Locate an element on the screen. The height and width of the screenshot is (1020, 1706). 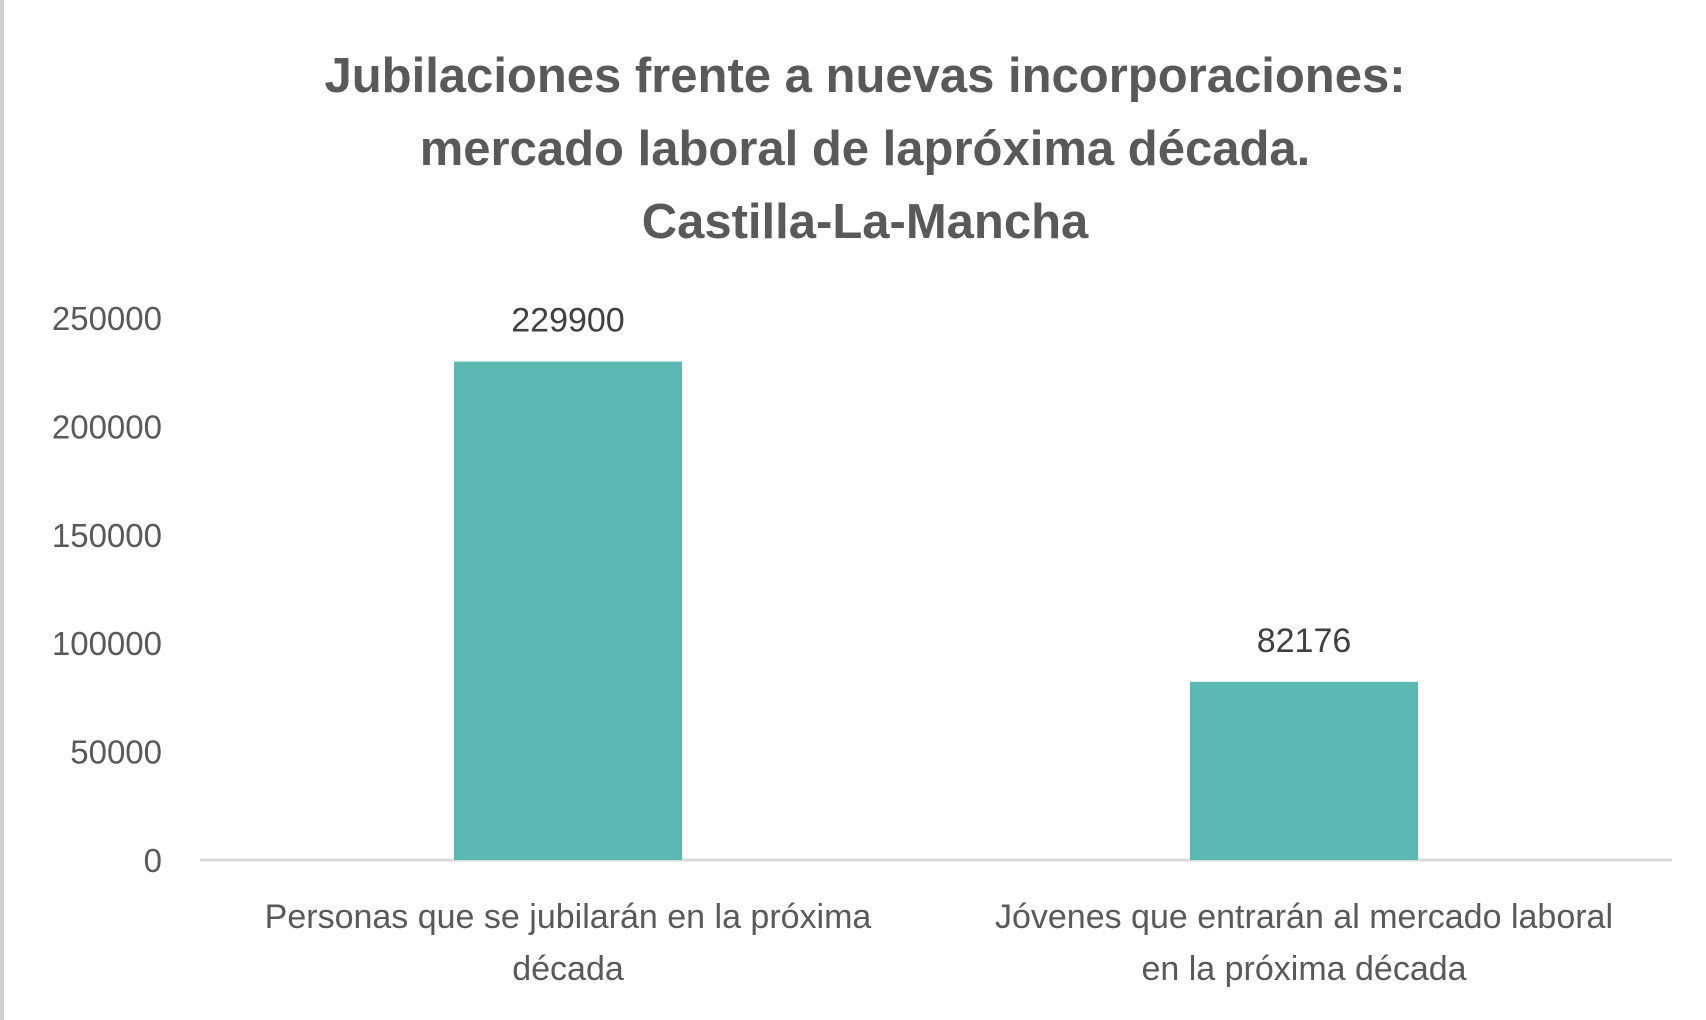
y-tick-label: 150000 is located at coordinates (107, 535).